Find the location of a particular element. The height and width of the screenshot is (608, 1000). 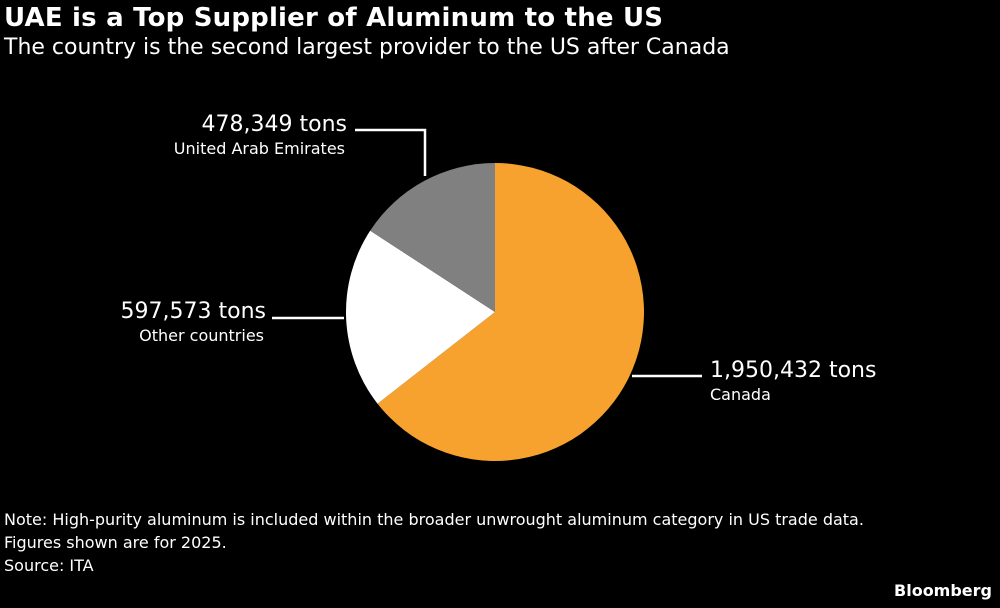

pie-slice-other-countries is located at coordinates (420, 317).